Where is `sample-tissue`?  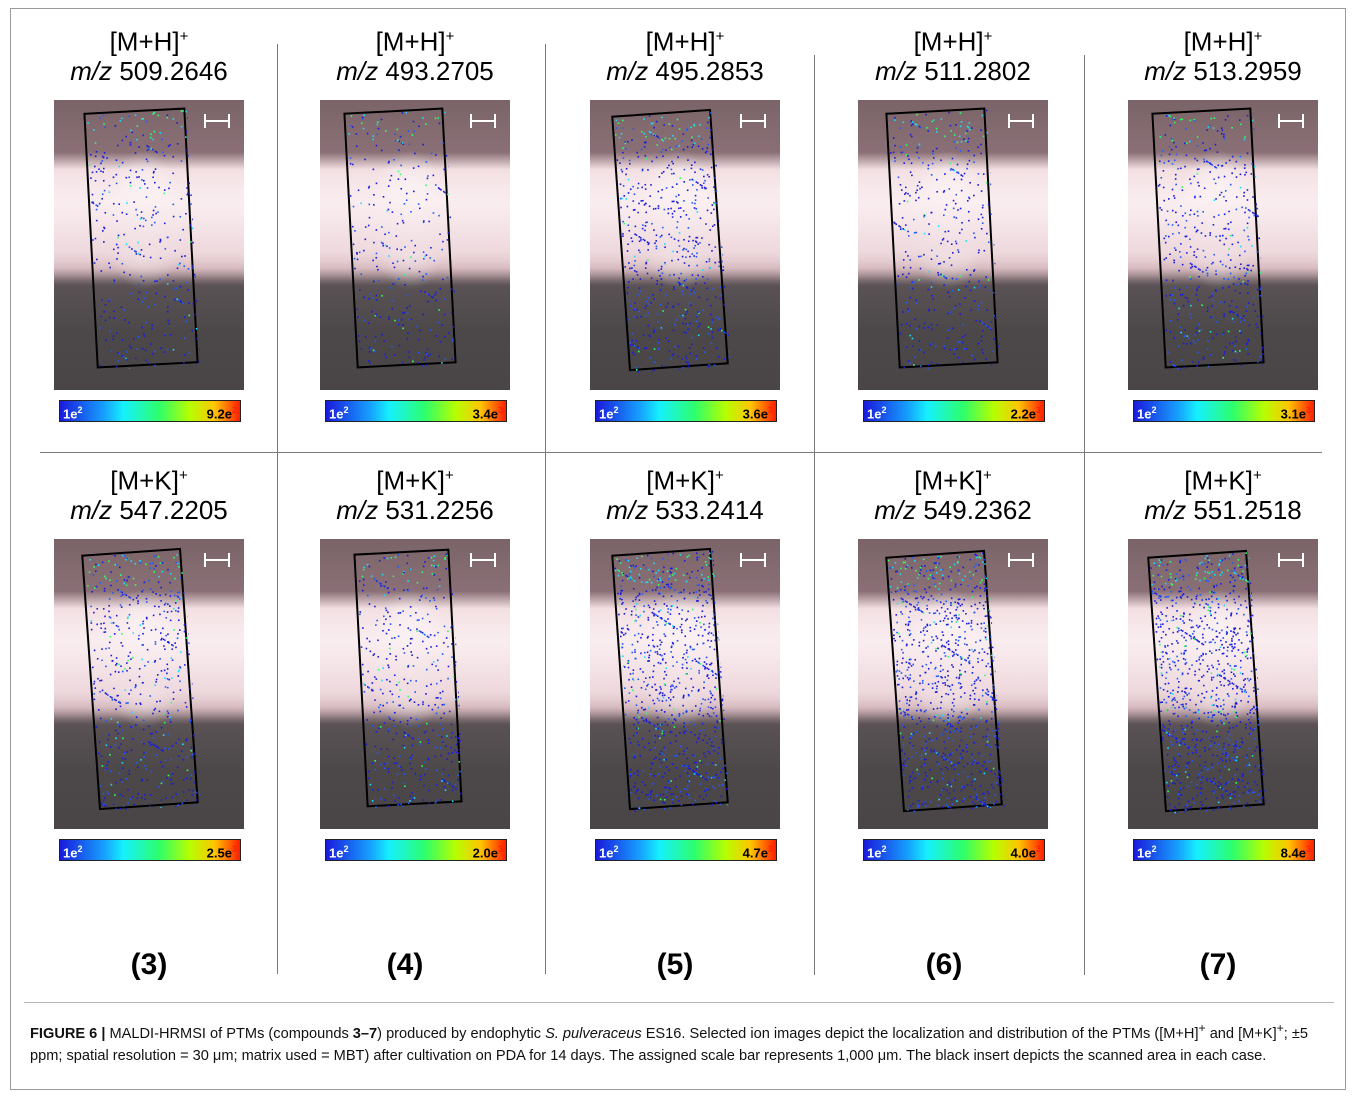
sample-tissue is located at coordinates (149, 664).